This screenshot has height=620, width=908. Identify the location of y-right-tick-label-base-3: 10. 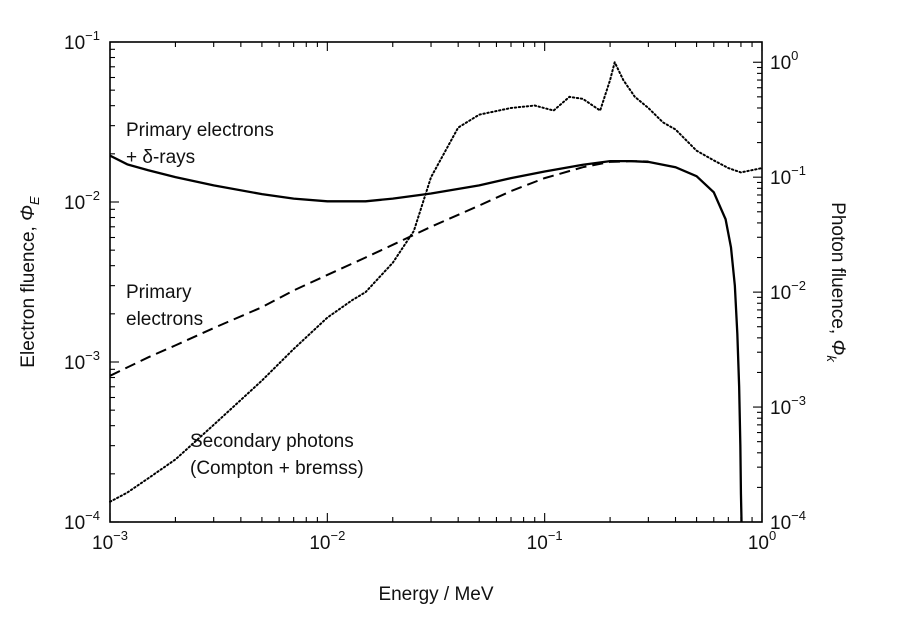
(780, 178).